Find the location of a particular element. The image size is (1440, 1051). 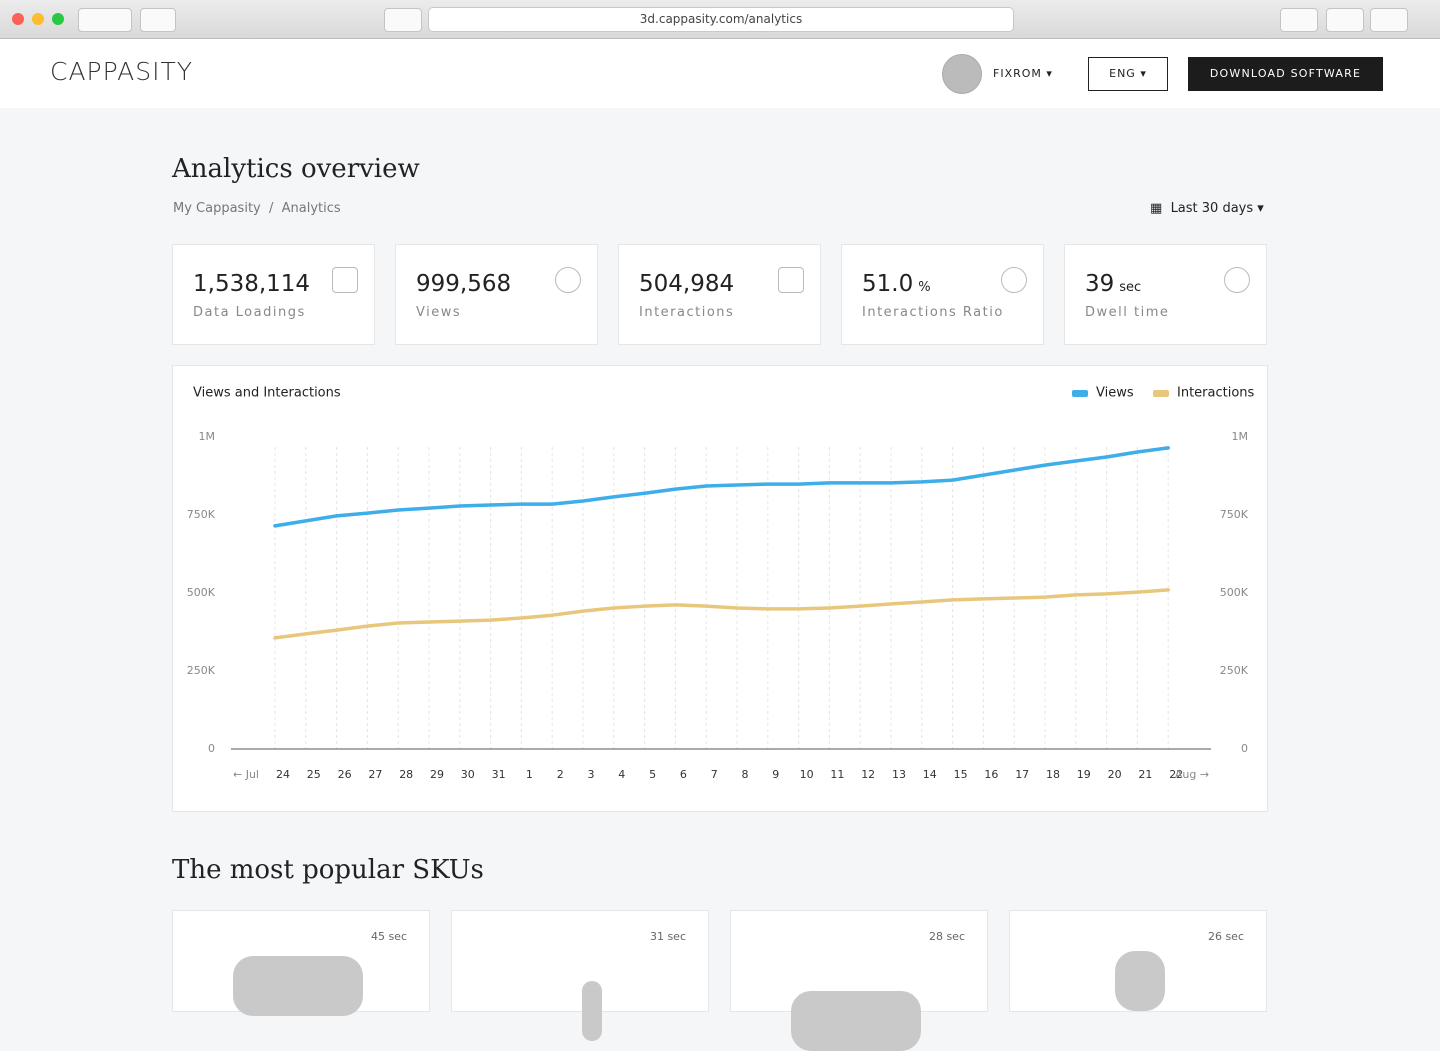

back-forward is located at coordinates (105, 20).